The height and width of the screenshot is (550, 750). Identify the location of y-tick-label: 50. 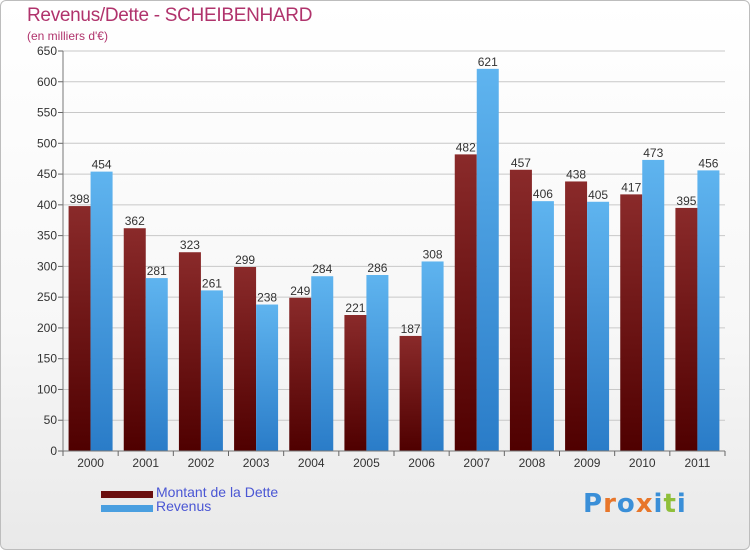
(51, 420).